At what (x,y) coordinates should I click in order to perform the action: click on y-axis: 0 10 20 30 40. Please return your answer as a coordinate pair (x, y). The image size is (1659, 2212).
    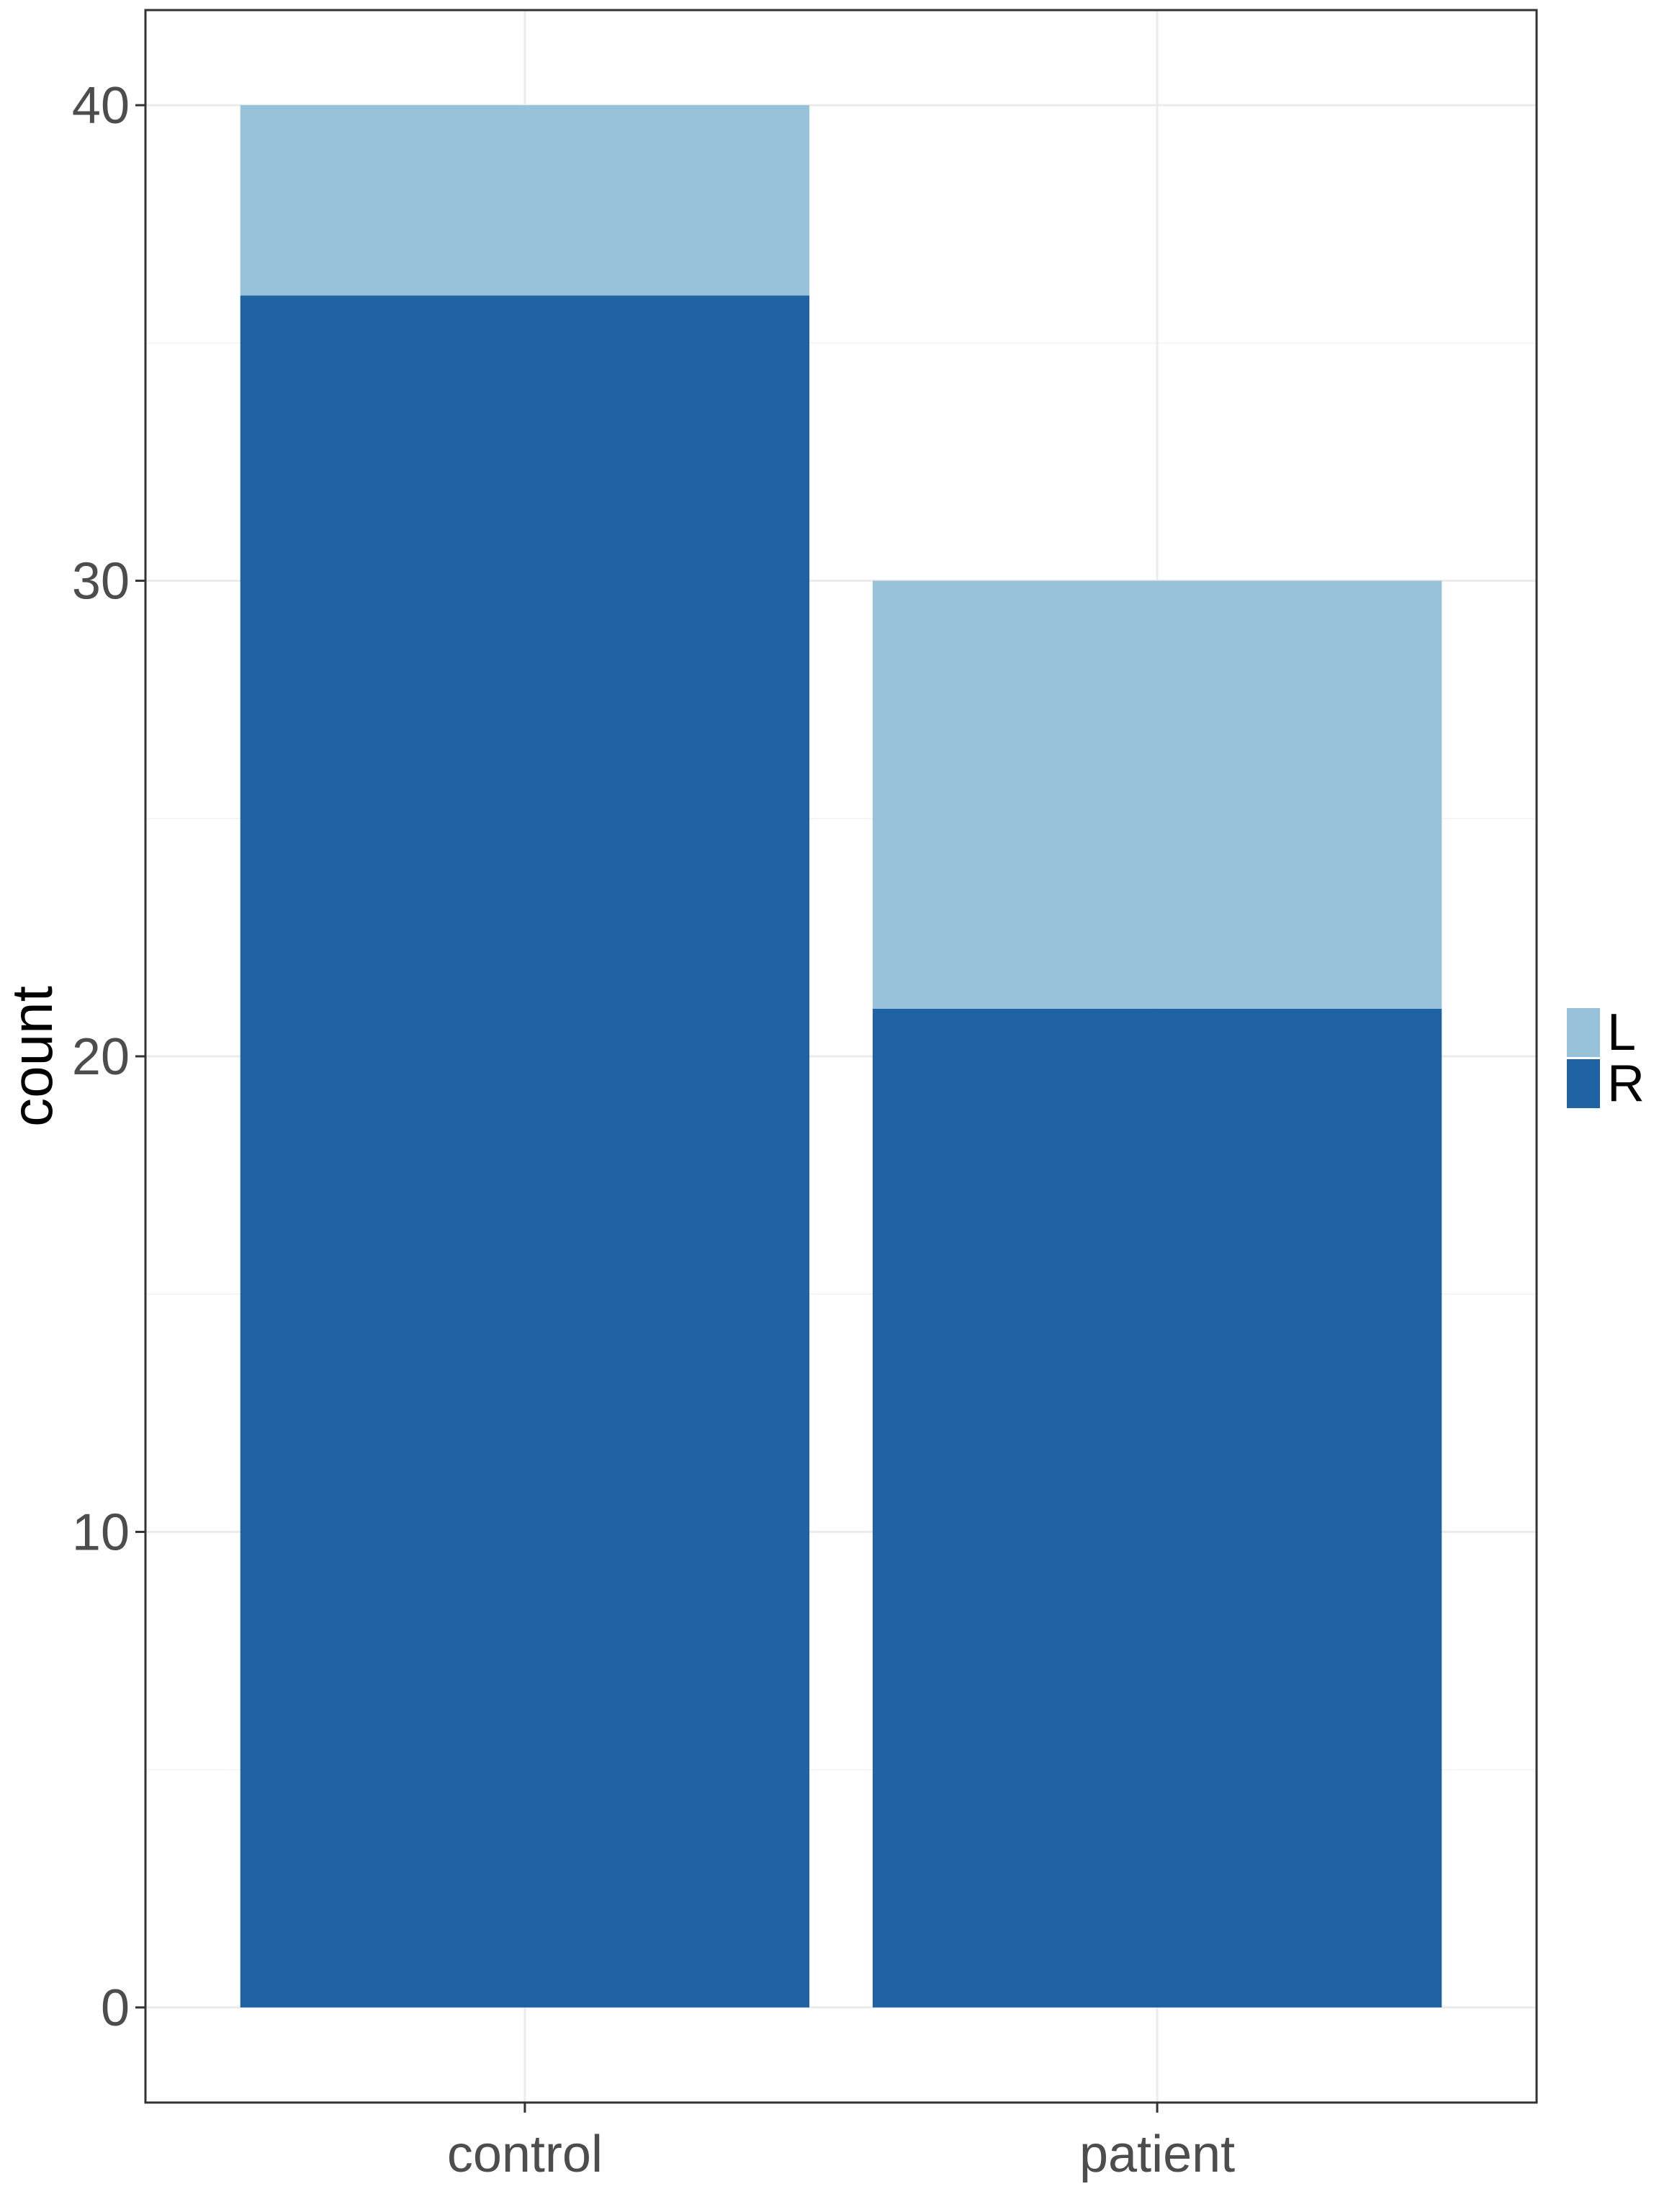
    Looking at the image, I should click on (109, 1057).